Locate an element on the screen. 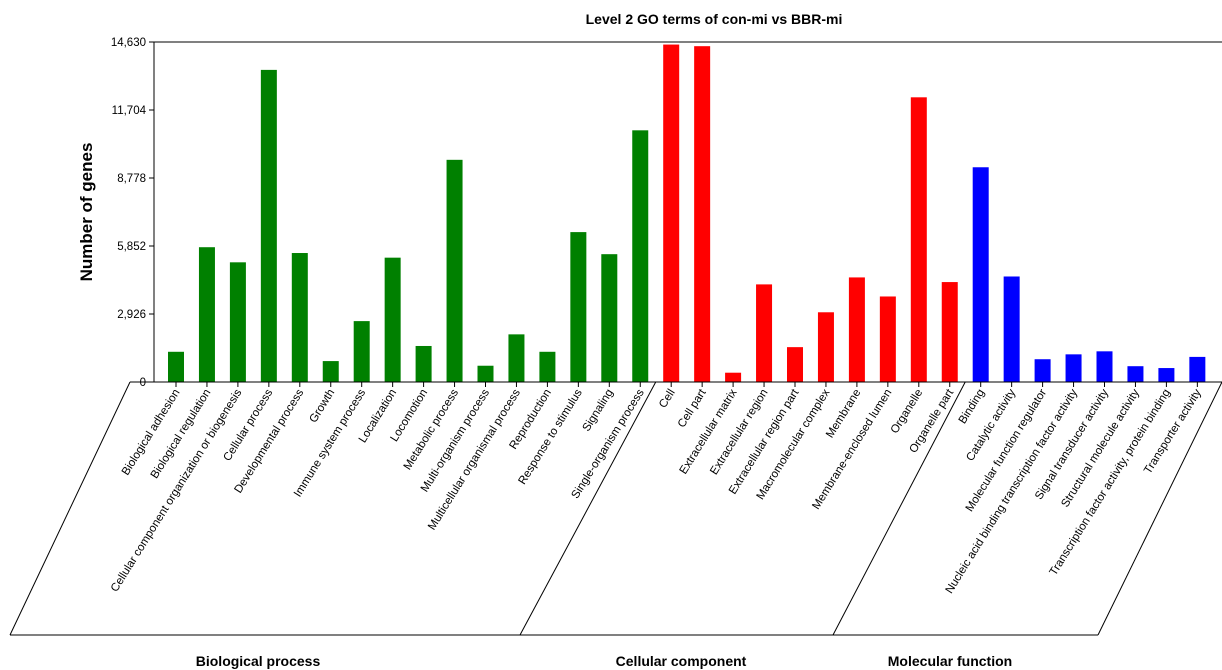  x-tick-label: Growth is located at coordinates (322, 406).